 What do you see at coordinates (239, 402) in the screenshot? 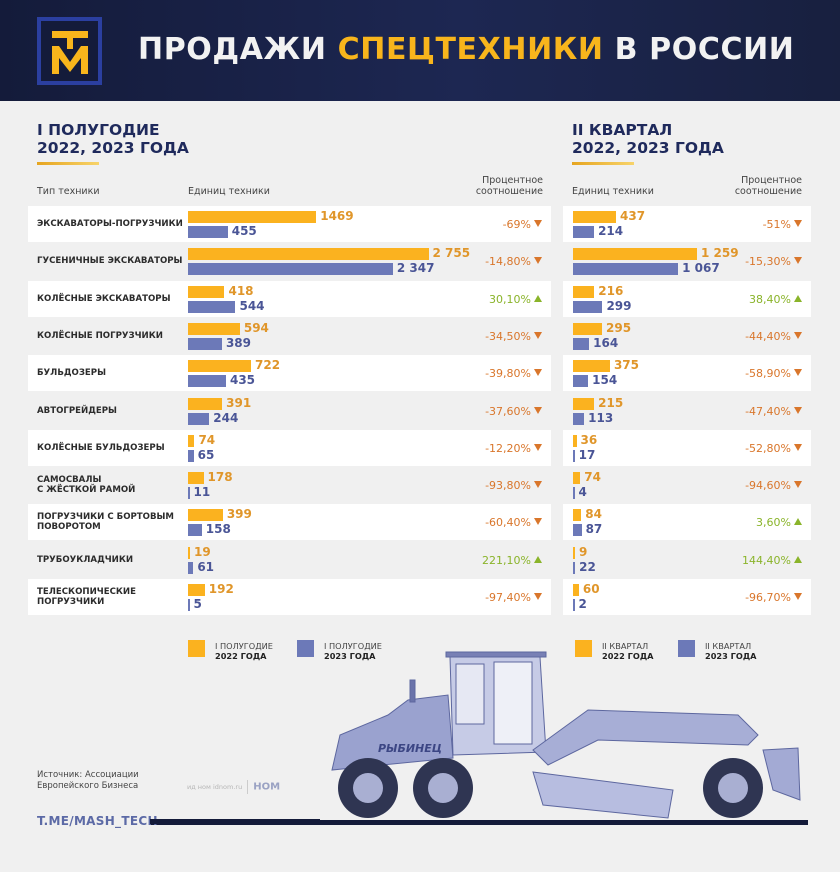
I see `value-h1-2022: 391` at bounding box center [239, 402].